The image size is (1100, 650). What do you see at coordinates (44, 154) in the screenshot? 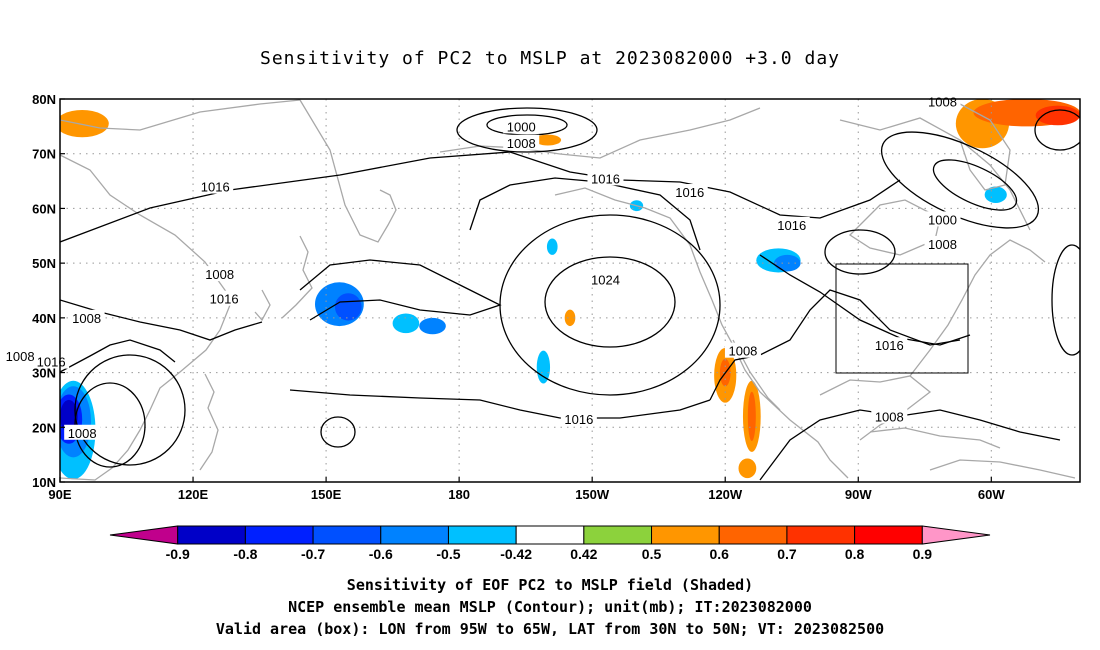
I see `lat-tick-label: 70N` at bounding box center [44, 154].